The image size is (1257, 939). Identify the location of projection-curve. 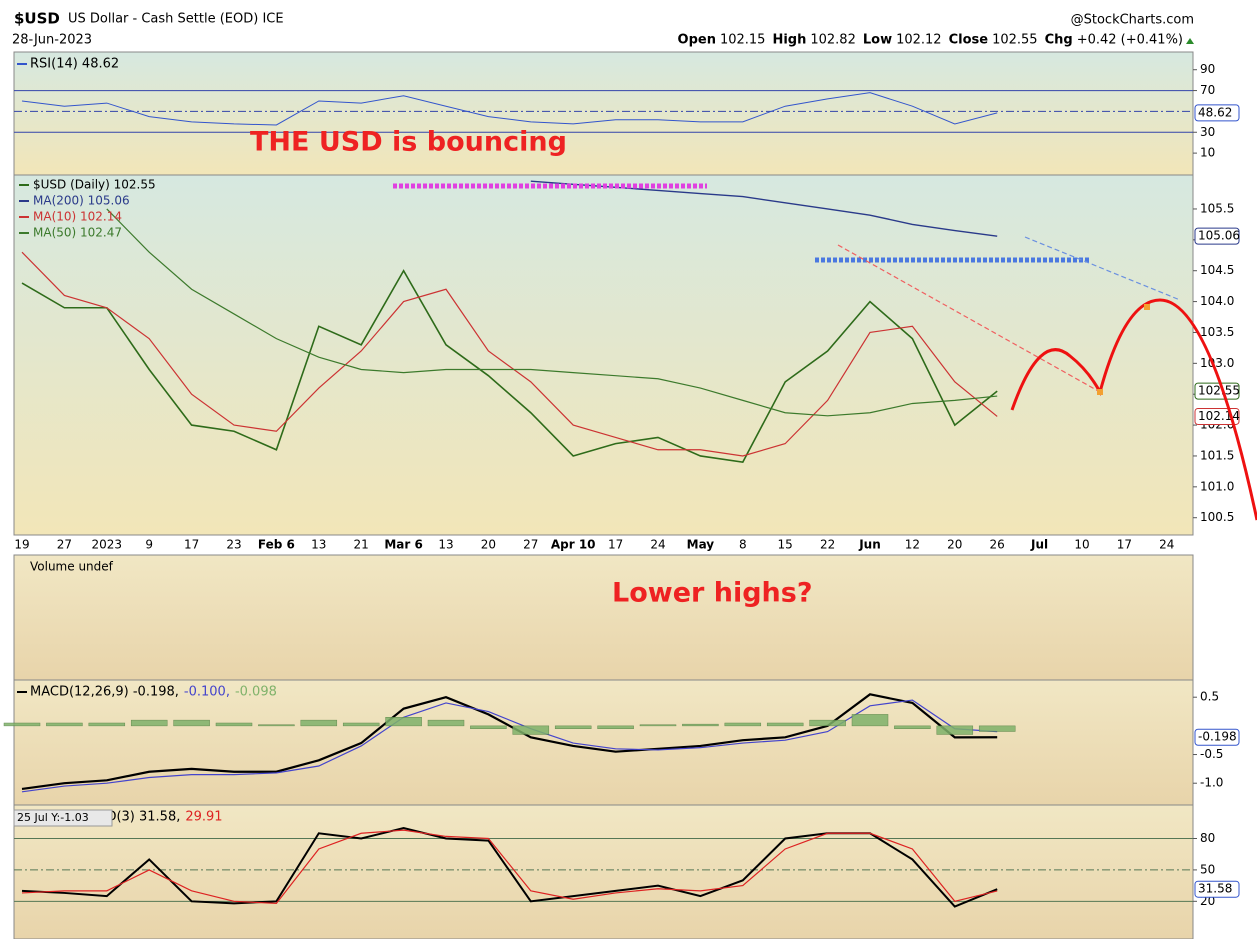
(1133, 409).